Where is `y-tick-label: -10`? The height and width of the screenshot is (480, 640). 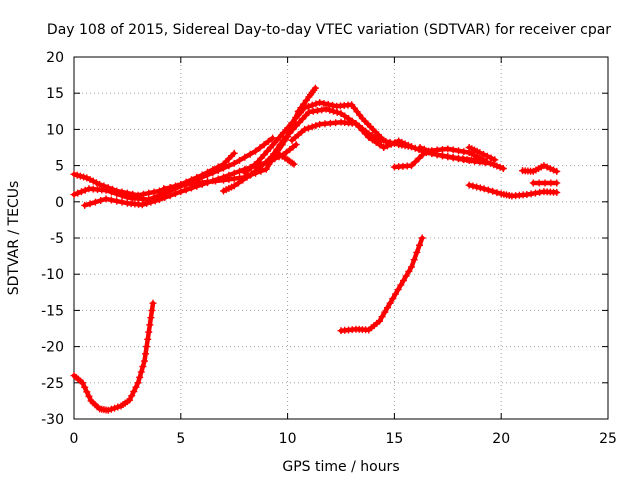
y-tick-label: -10 is located at coordinates (52, 275).